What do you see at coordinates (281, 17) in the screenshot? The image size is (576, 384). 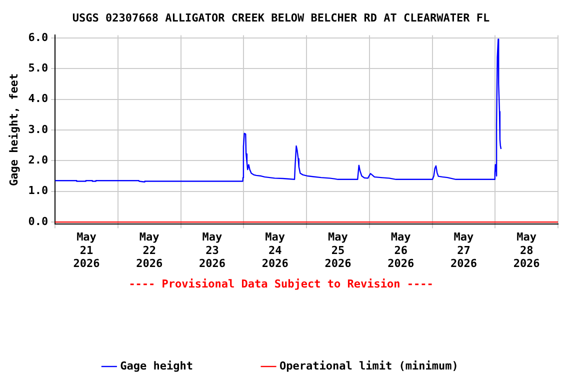 I see `chart-title: USGS 02307668 ALLIGATOR CREEK BELOW BELCHER RD AT CLEARWATER FL` at bounding box center [281, 17].